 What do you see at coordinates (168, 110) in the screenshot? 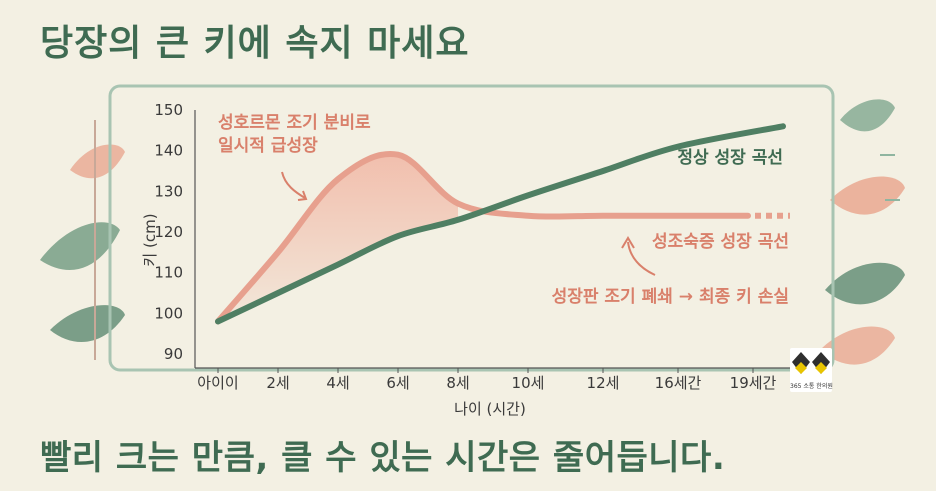
I see `y-tick-label: 150` at bounding box center [168, 110].